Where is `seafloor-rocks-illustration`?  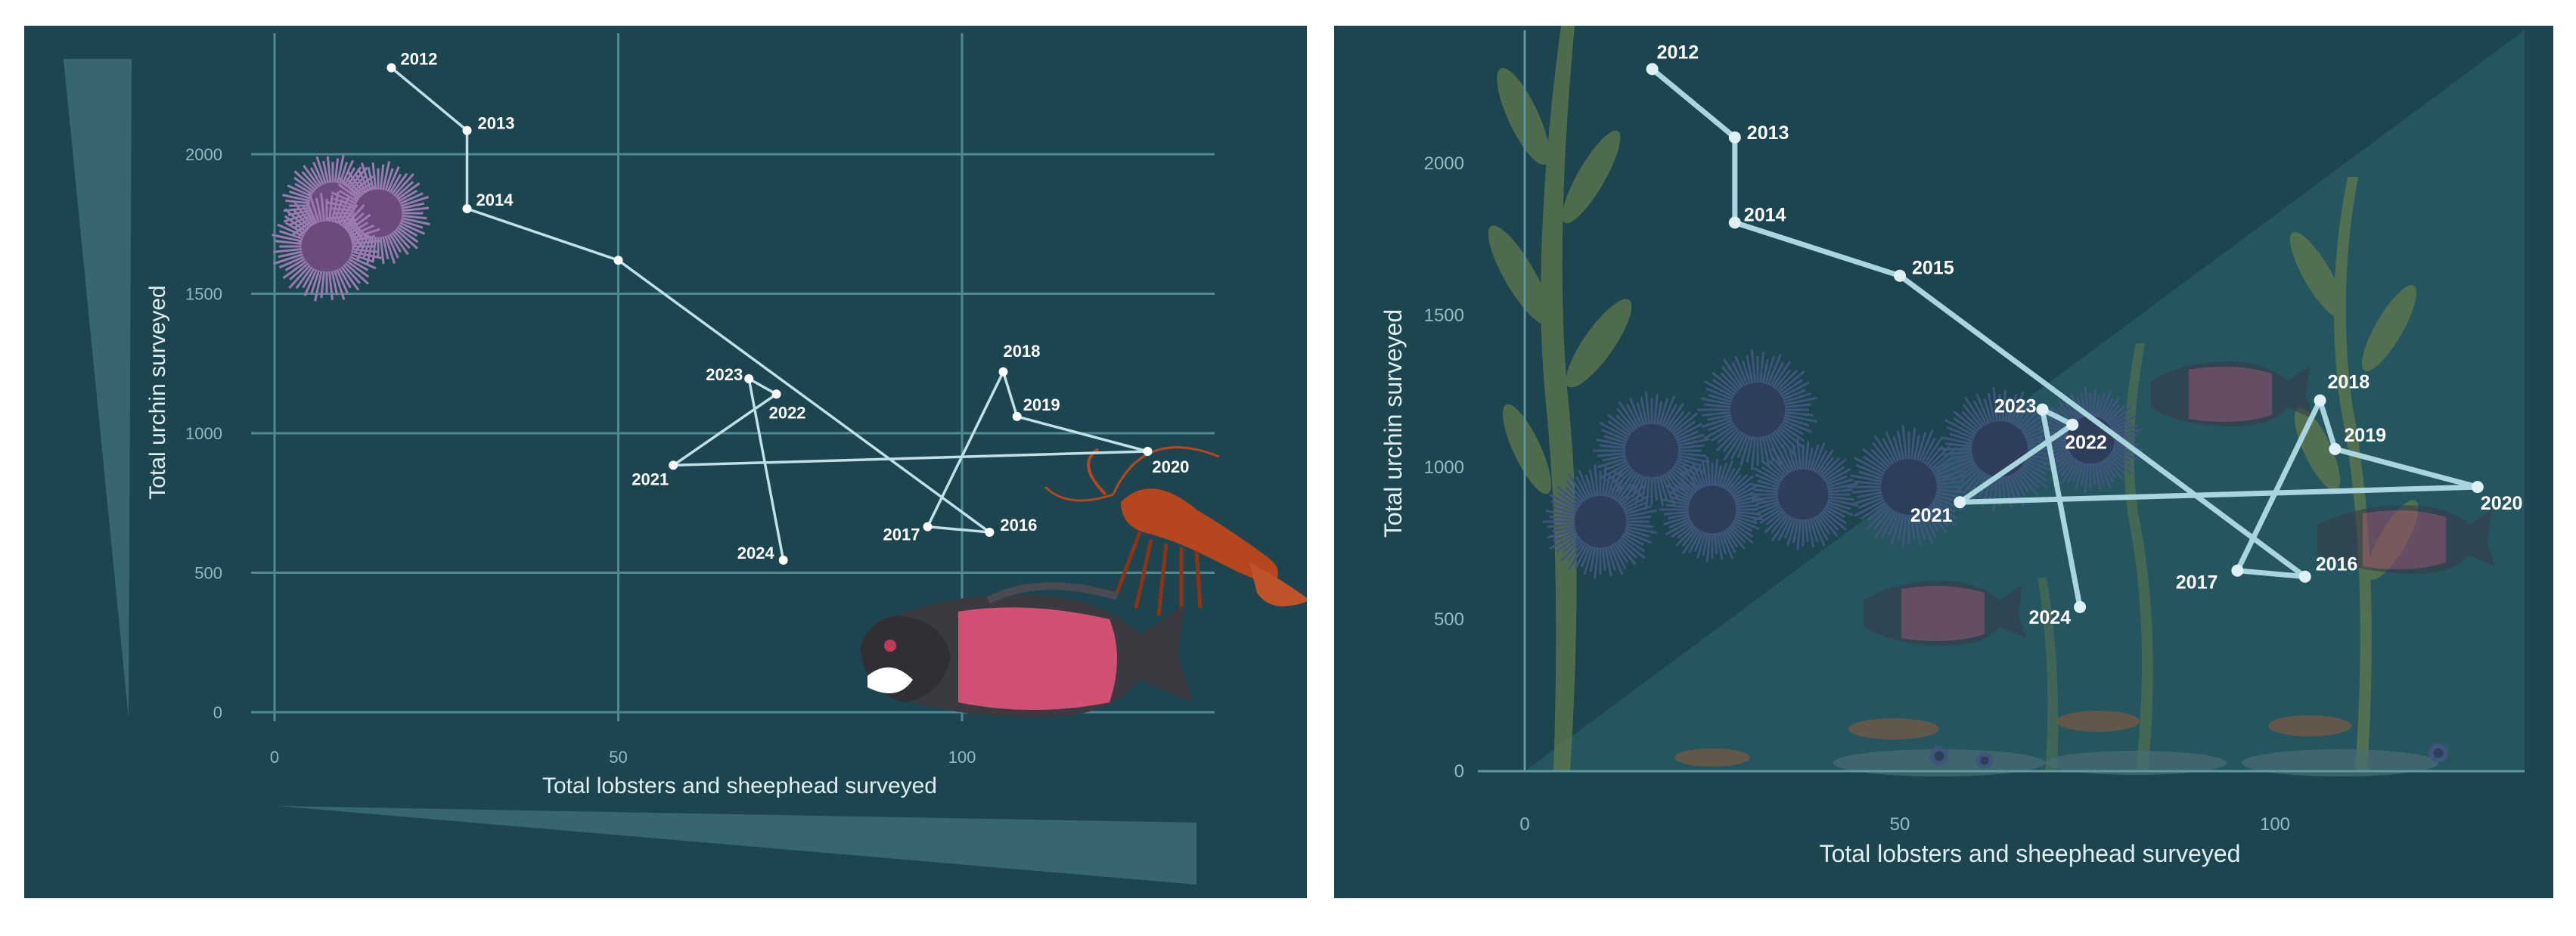 seafloor-rocks-illustration is located at coordinates (2135, 762).